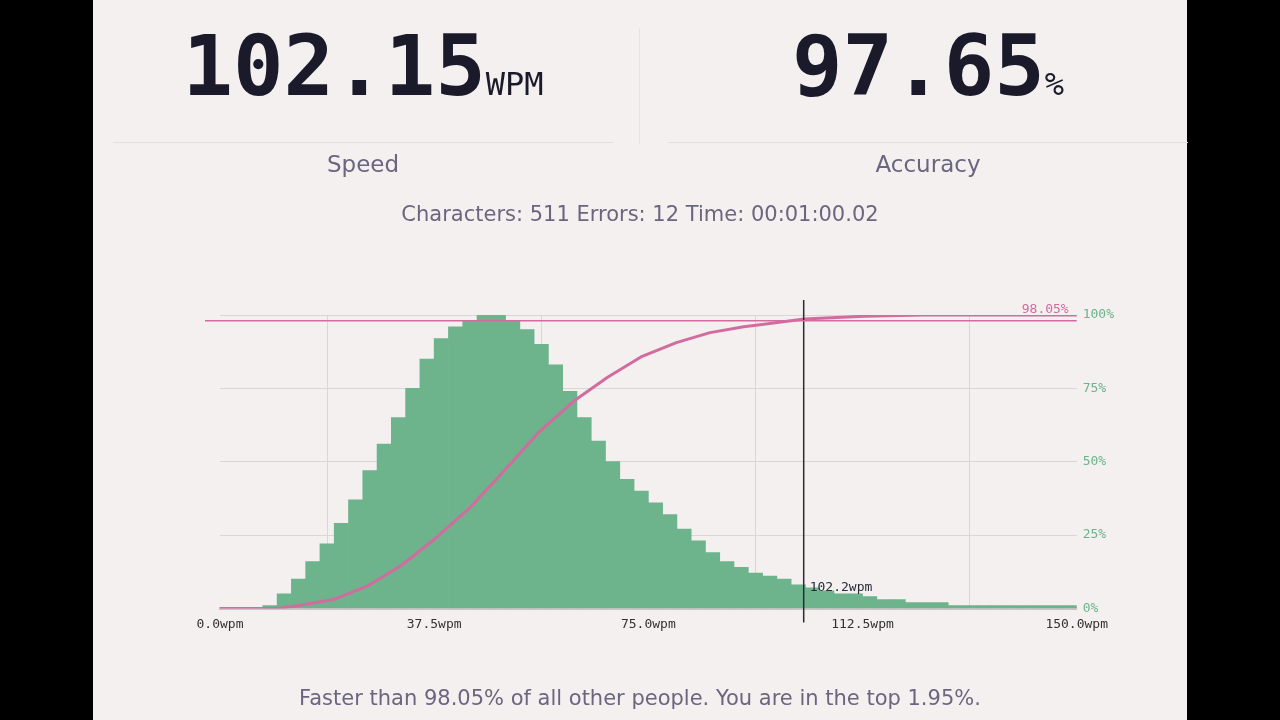 This screenshot has height=720, width=1280. I want to click on y2-tick-label: 50%, so click(1094, 461).